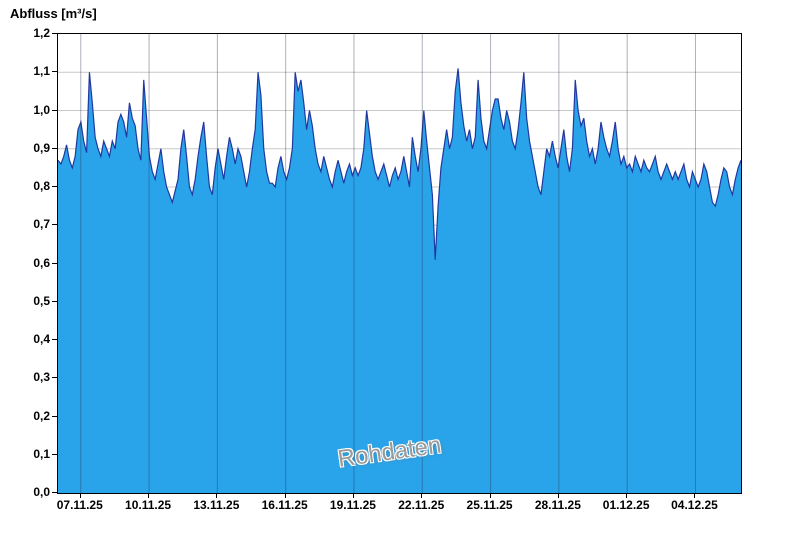 The image size is (800, 550). I want to click on y-tick-label: 0,3, so click(41, 377).